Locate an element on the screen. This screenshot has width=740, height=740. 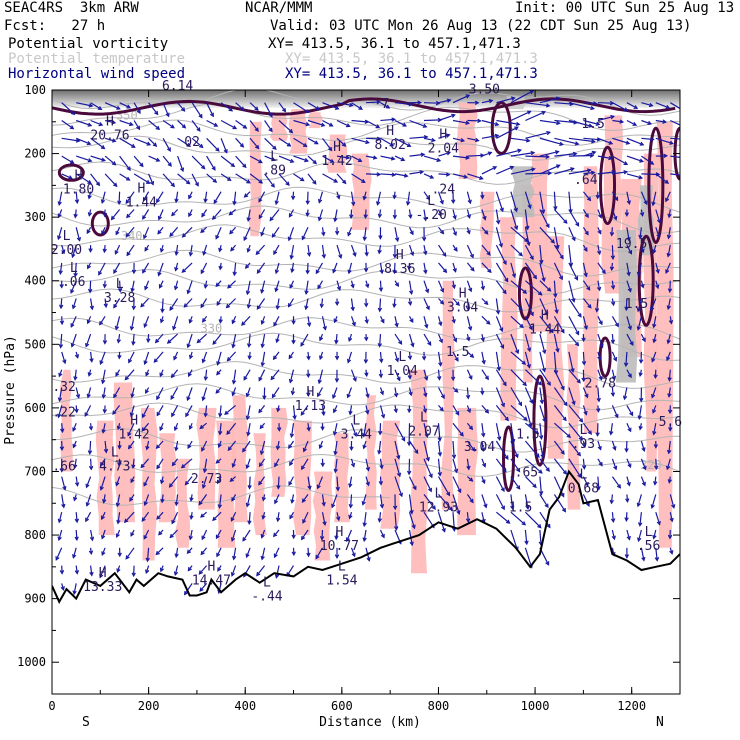
hl-value-label: 1.42 is located at coordinates (336, 161).